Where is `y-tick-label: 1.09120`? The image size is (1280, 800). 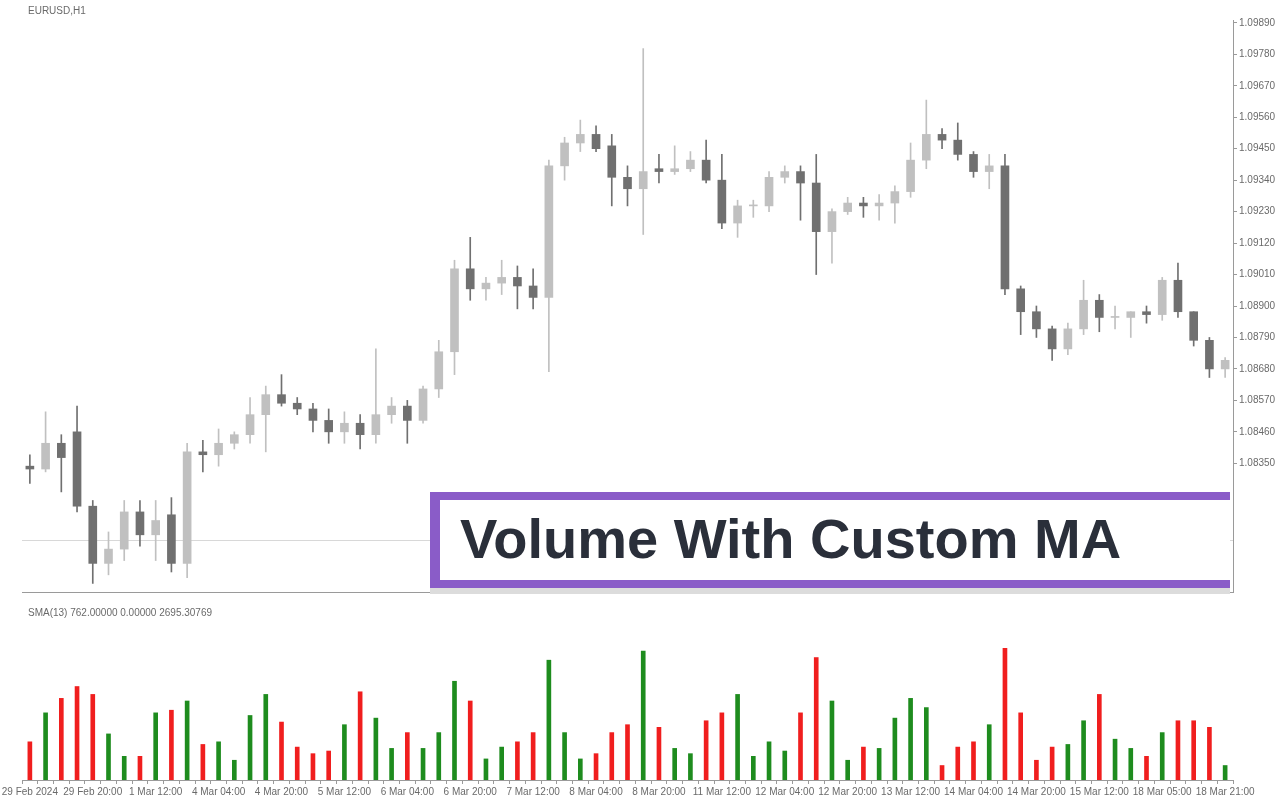
y-tick-label: 1.09120 is located at coordinates (1257, 242).